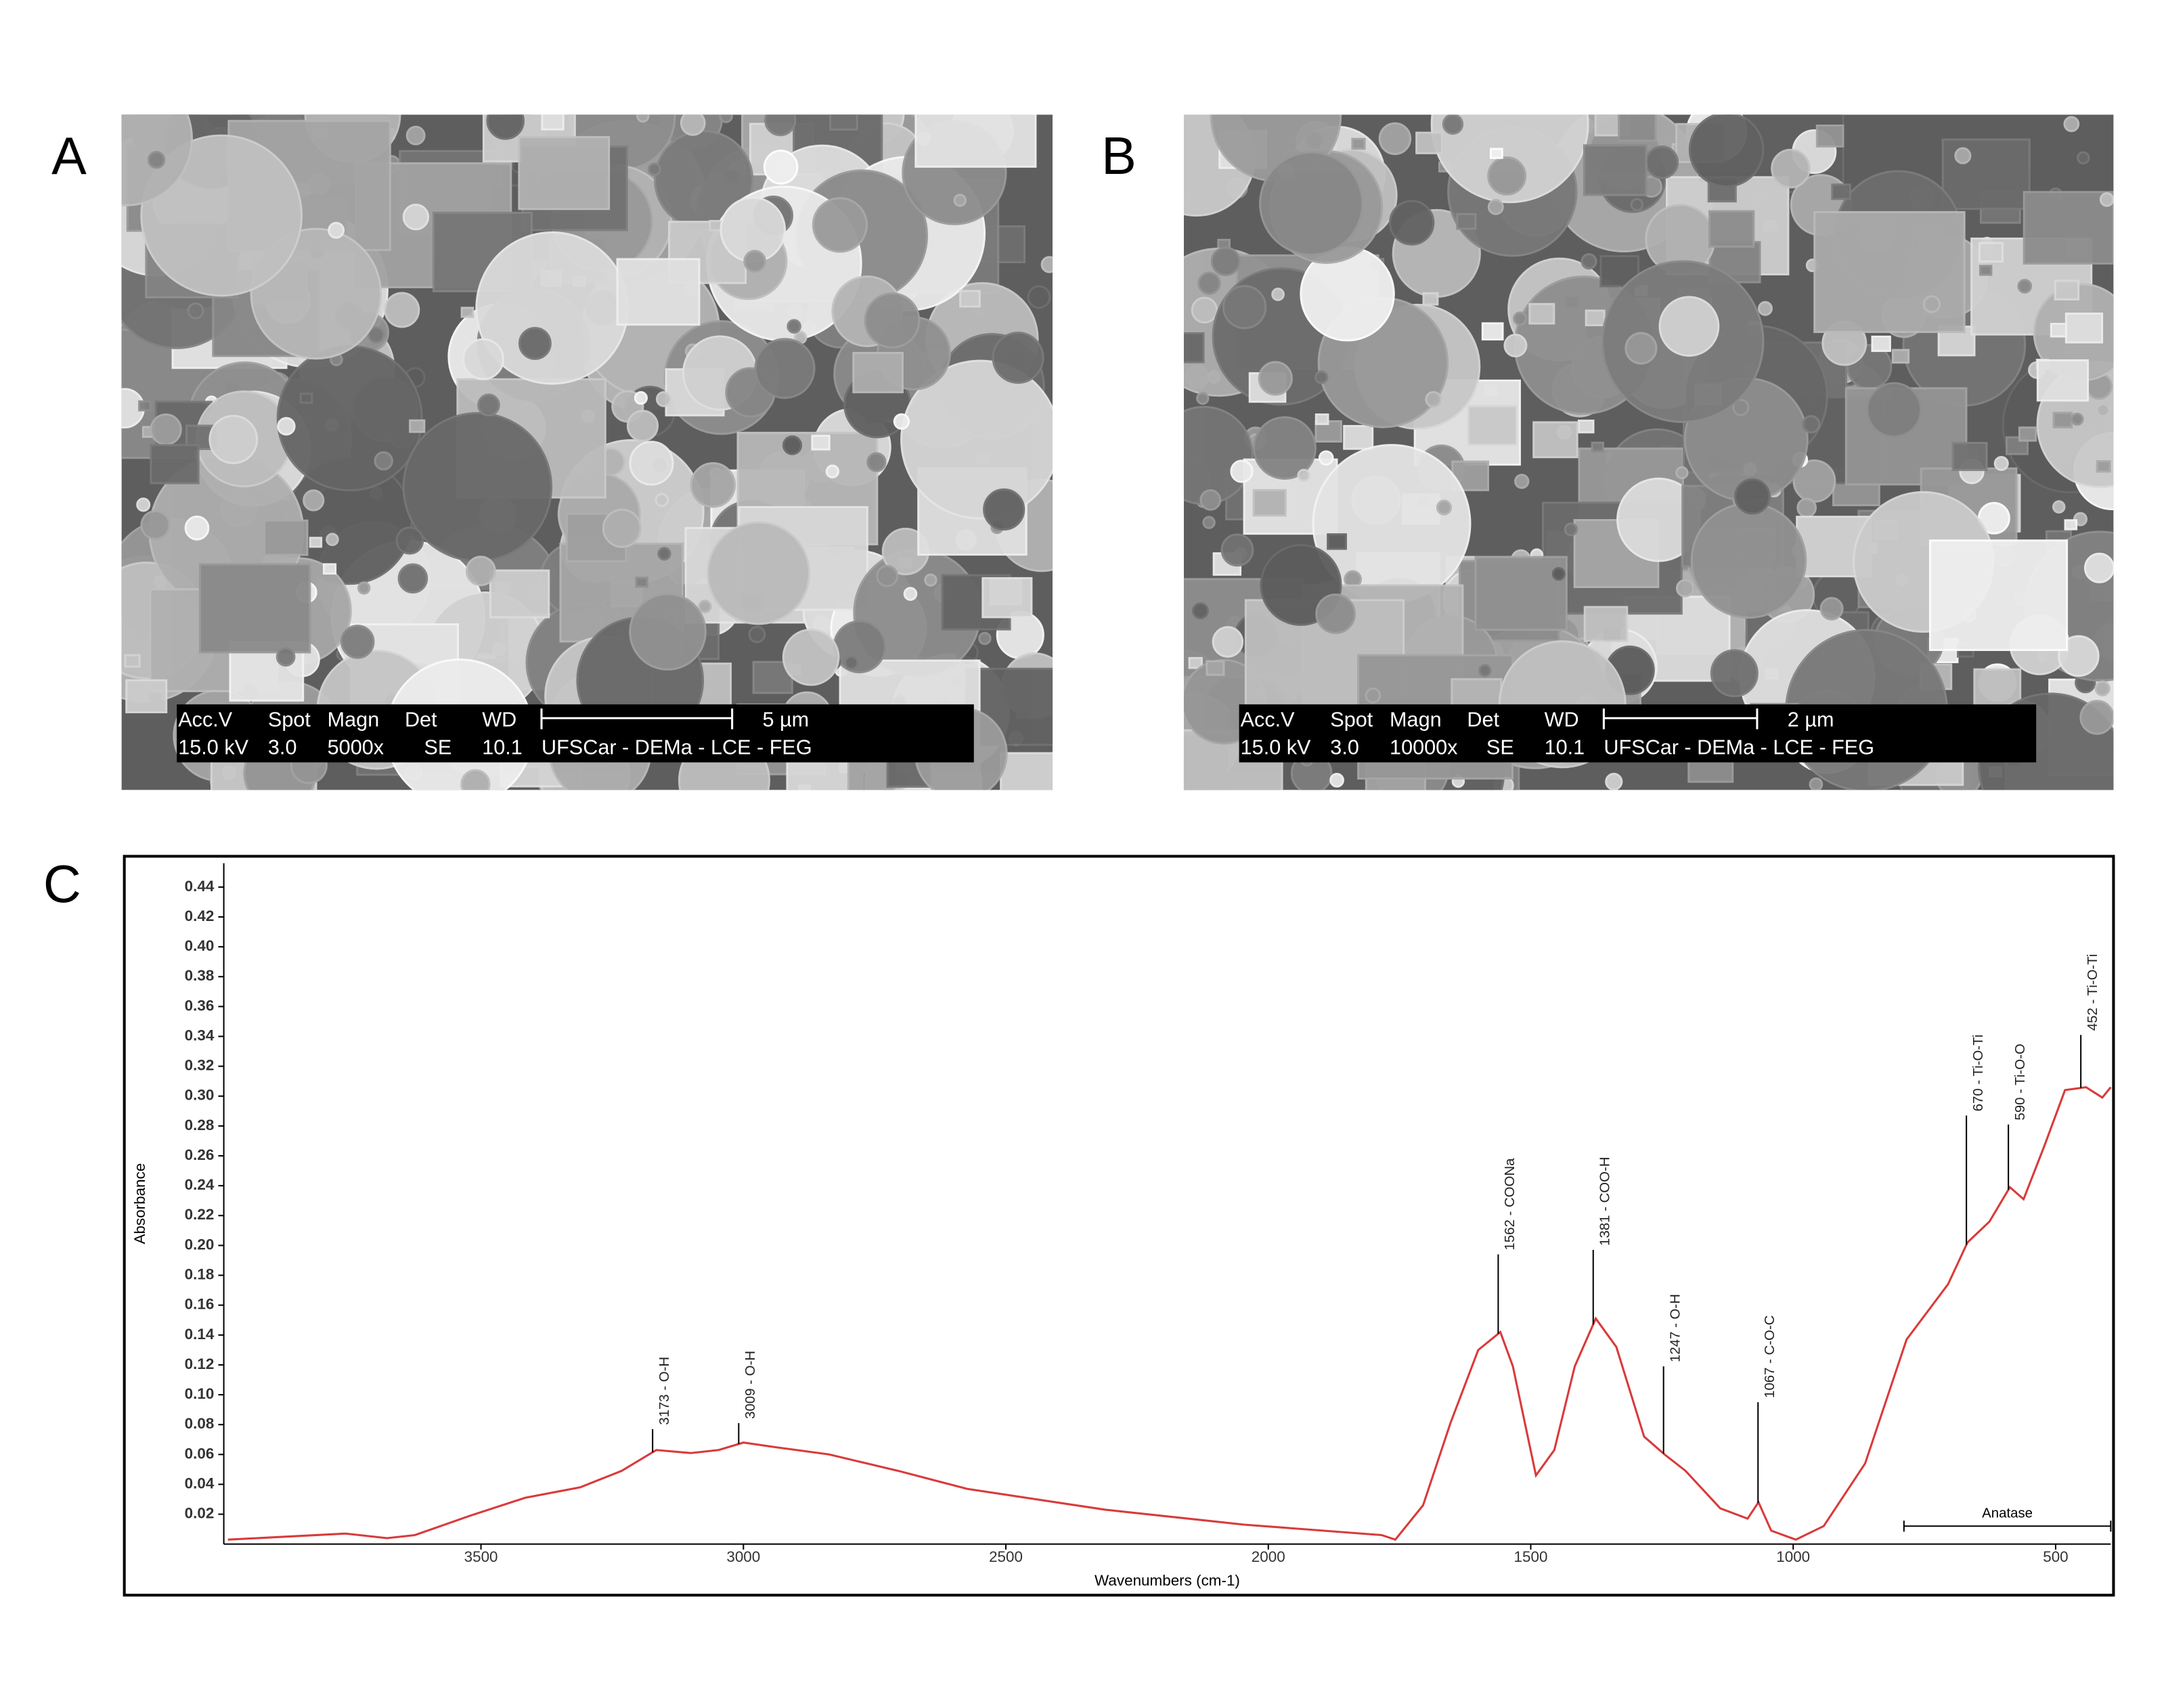 This screenshot has width=2166, height=1708. I want to click on x-tick-label: 1500, so click(1531, 1556).